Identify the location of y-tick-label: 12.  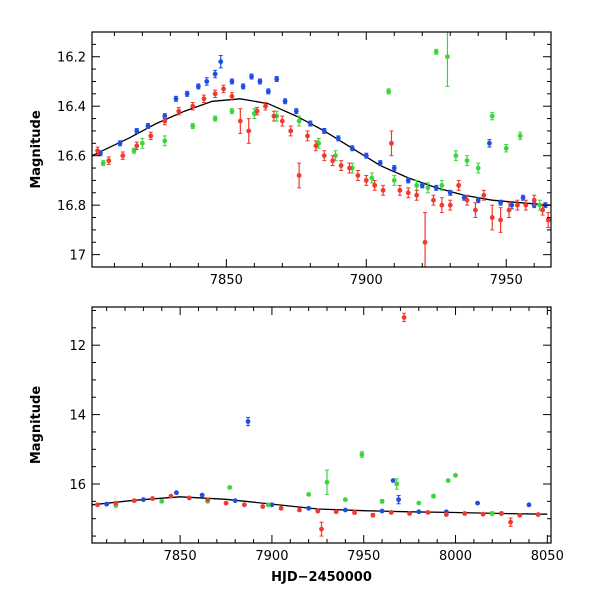
(77, 346).